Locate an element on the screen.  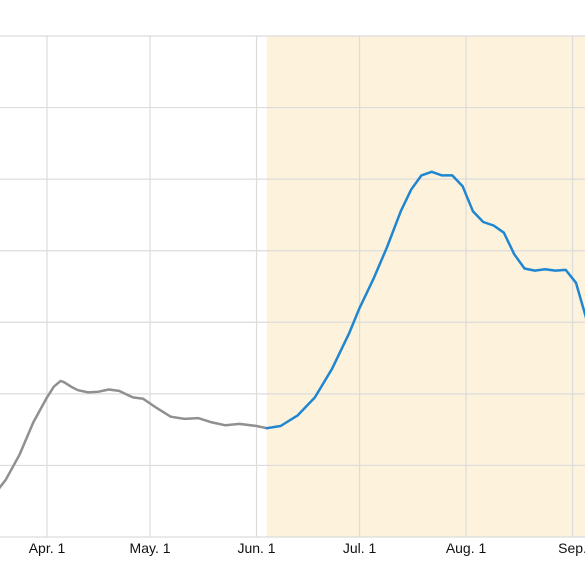
x-tick-label: Aug. 1 is located at coordinates (466, 548).